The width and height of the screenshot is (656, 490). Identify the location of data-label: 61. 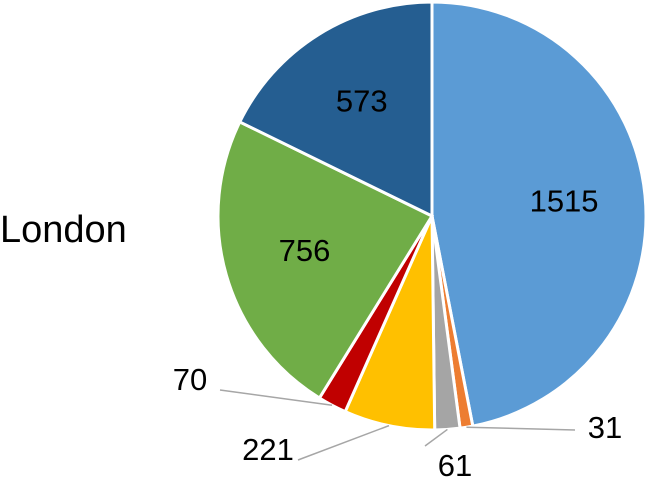
(455, 465).